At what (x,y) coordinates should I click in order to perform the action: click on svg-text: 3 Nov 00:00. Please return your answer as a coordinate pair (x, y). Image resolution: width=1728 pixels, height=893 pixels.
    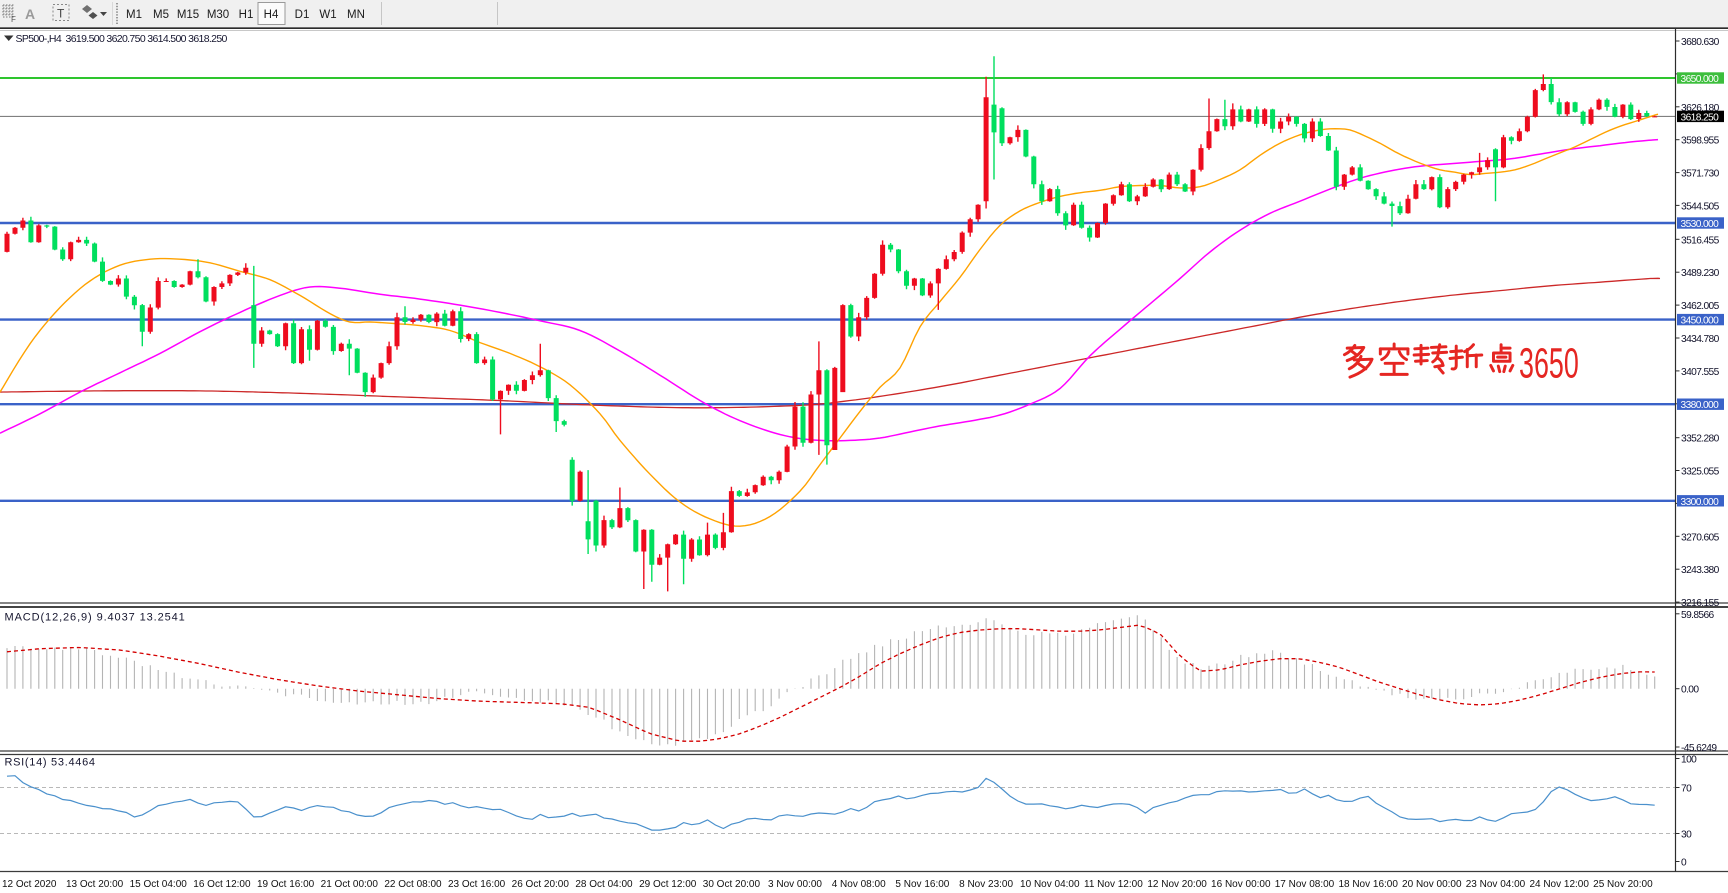
    Looking at the image, I should click on (795, 884).